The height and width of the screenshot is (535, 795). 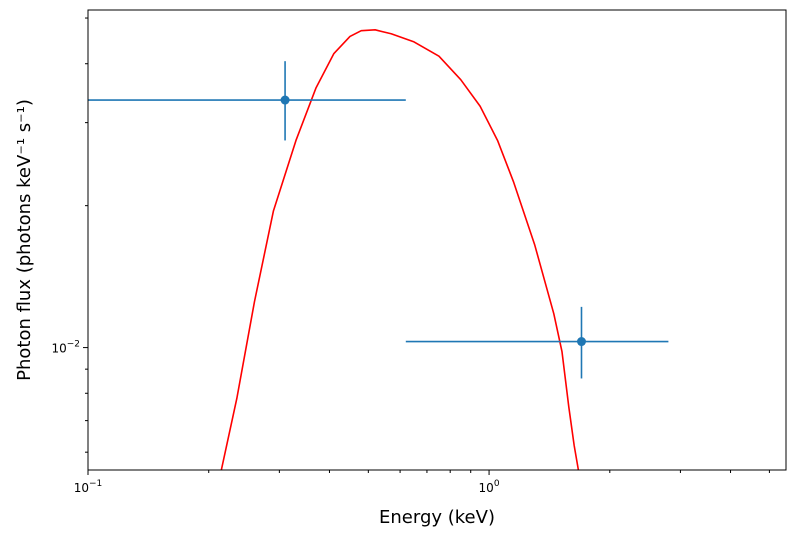 What do you see at coordinates (437, 517) in the screenshot?
I see `x-axis-label: Energy (keV)` at bounding box center [437, 517].